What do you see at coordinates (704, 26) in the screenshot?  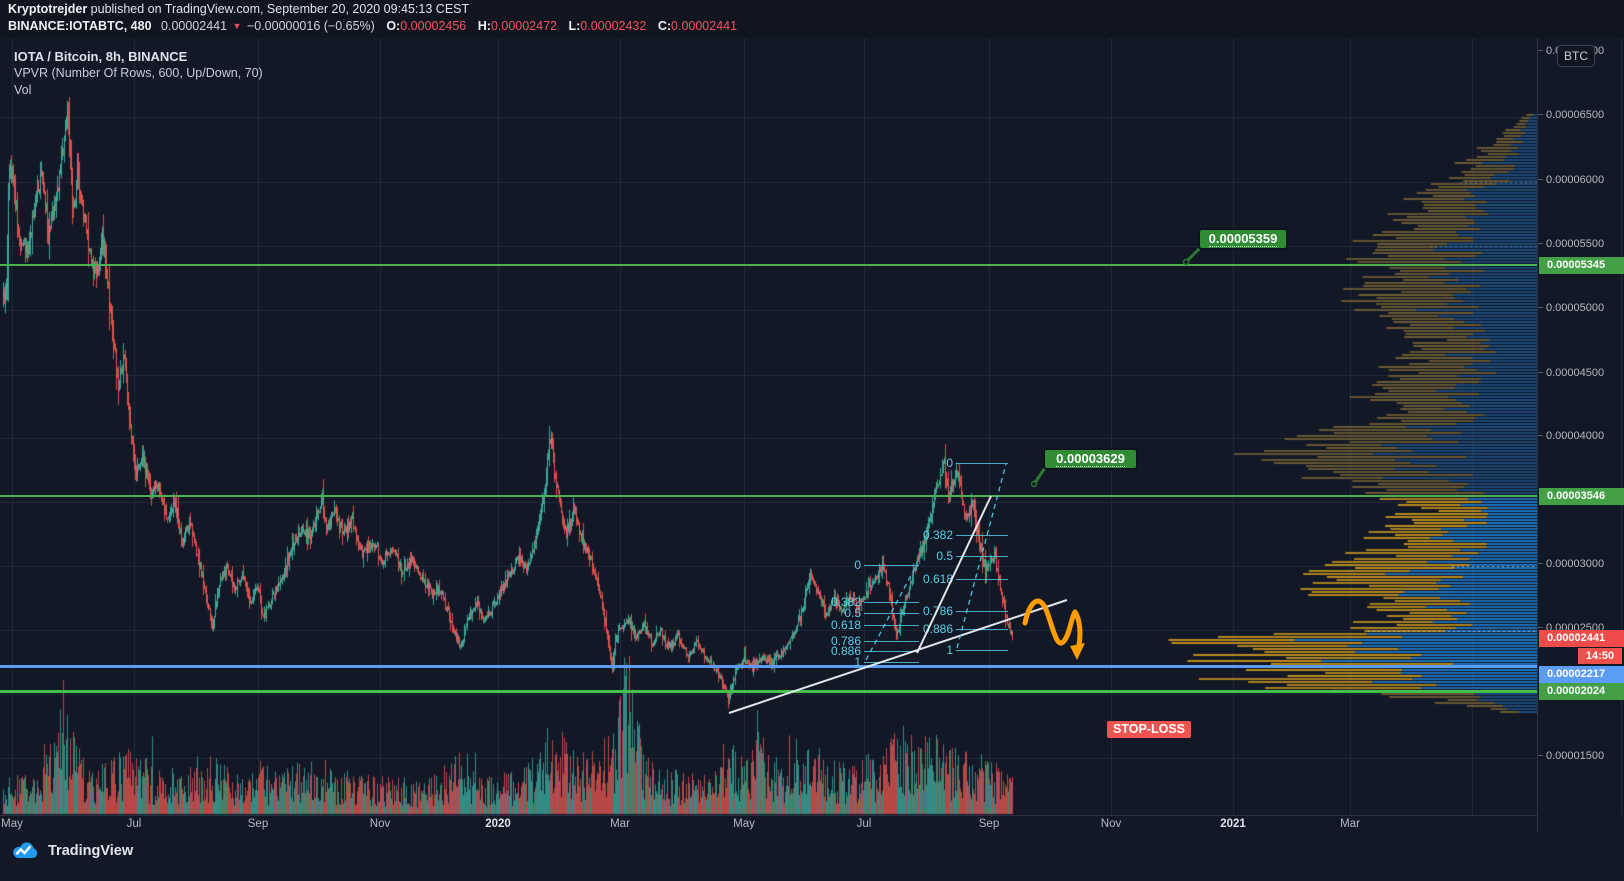 I see `close-value: 0.00002441` at bounding box center [704, 26].